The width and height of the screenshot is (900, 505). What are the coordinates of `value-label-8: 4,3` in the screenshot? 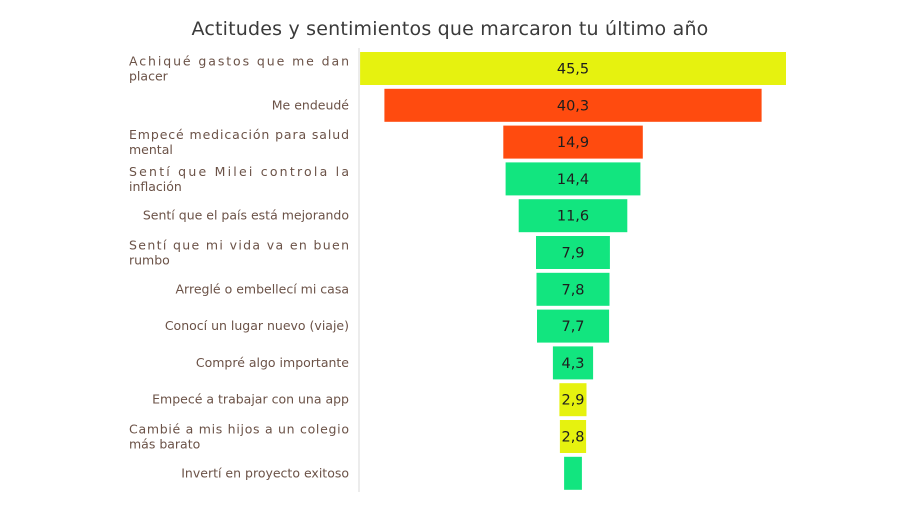 It's located at (572, 364).